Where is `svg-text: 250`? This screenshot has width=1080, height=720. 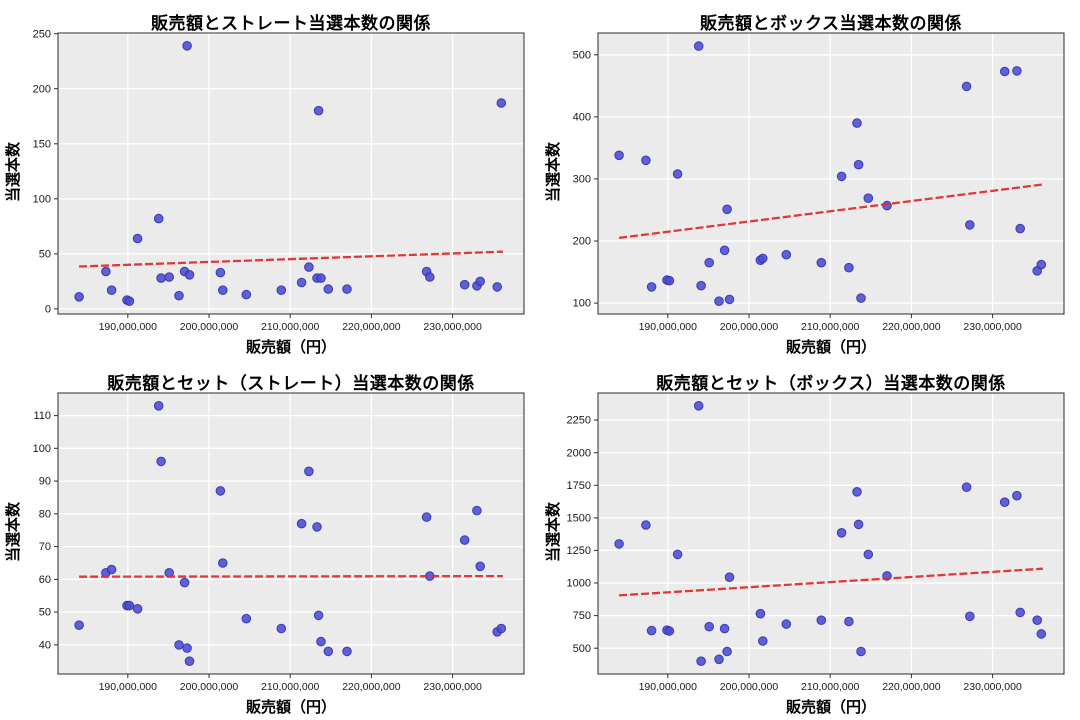 svg-text: 250 is located at coordinates (42, 34).